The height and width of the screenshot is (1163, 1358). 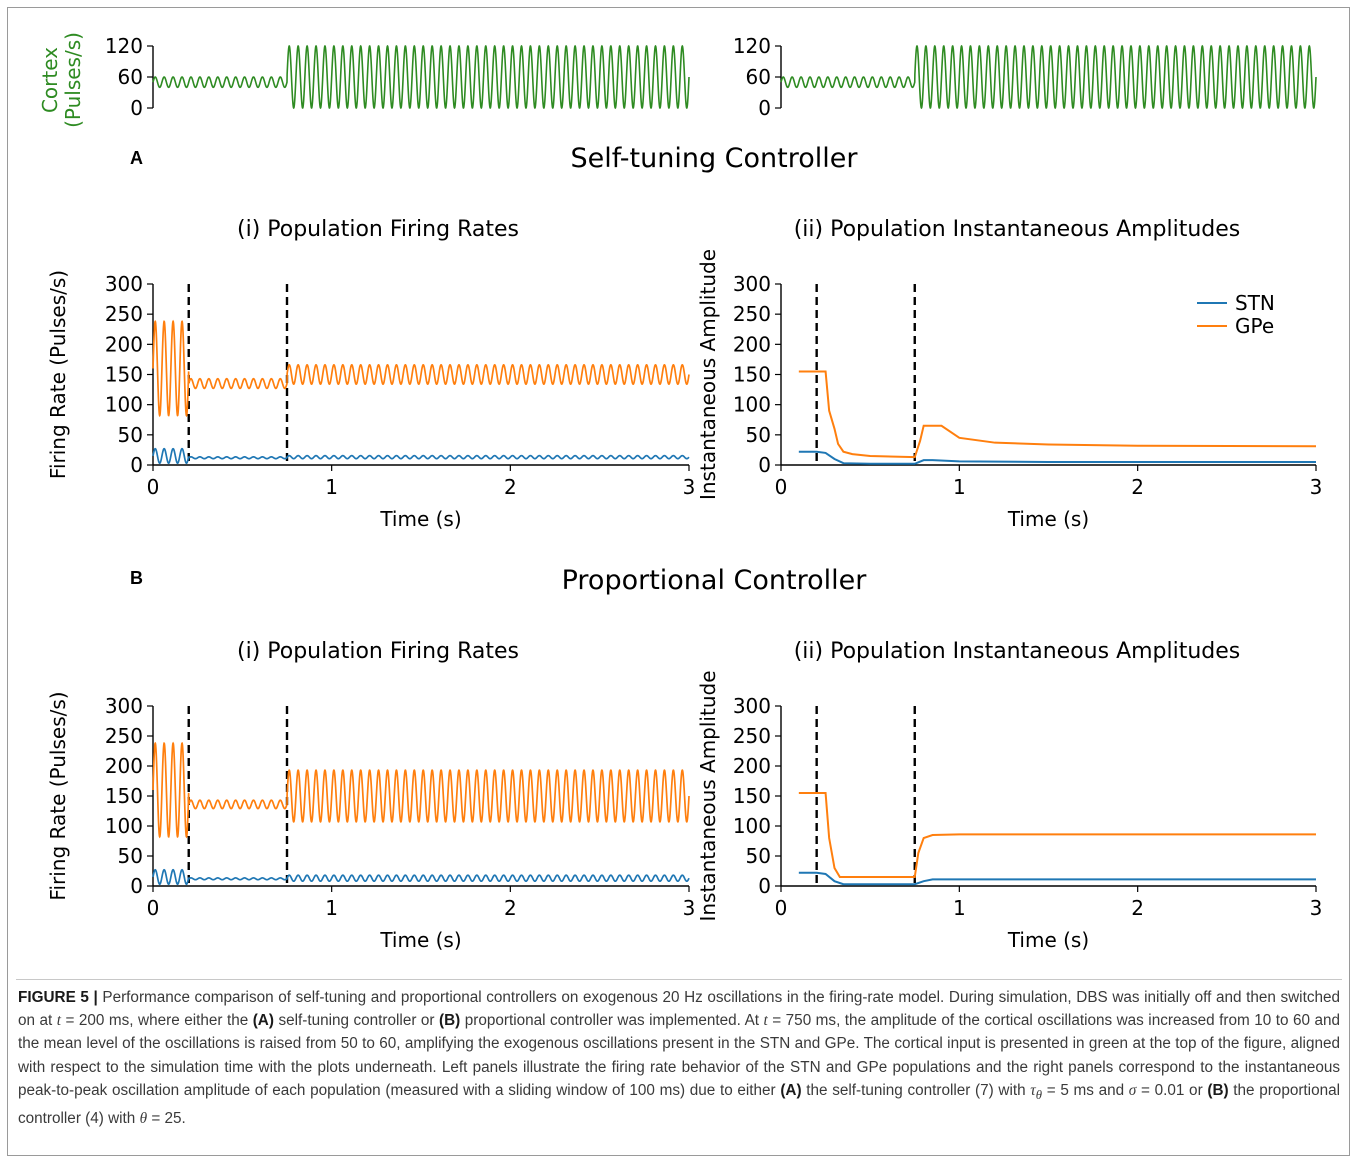 I want to click on legend-stn-label: STN, so click(x=1255, y=303).